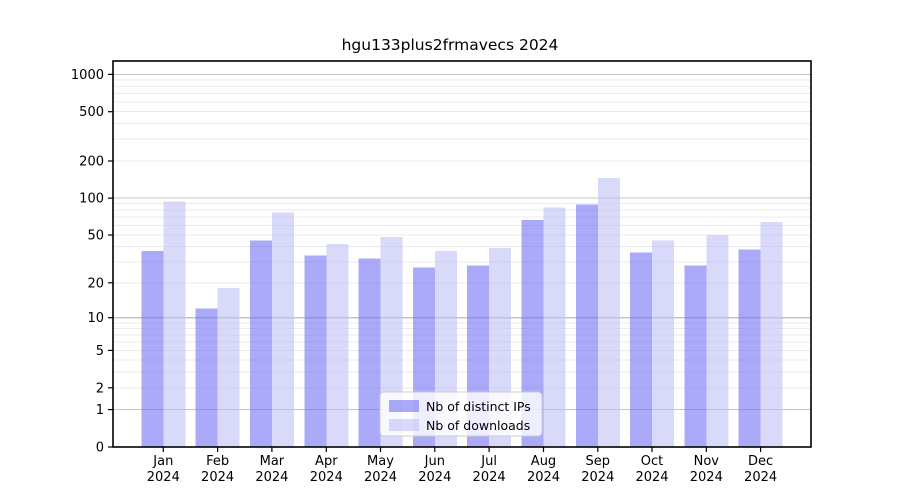  Describe the element at coordinates (272, 461) in the screenshot. I see `x-tick-label-month: Mar` at that location.